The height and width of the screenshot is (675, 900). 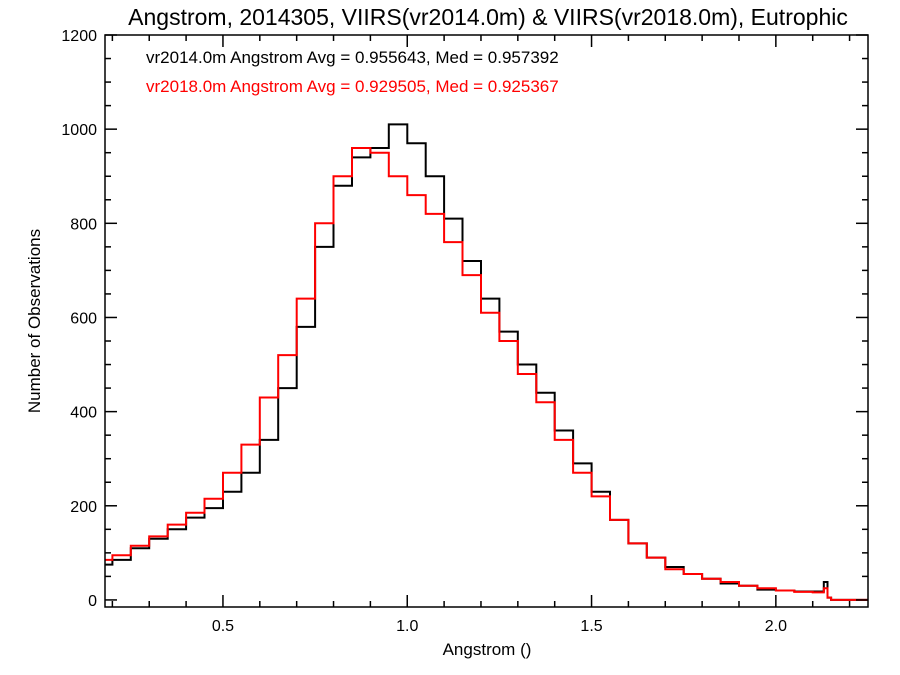 What do you see at coordinates (591, 626) in the screenshot?
I see `x-tick-label: 1.5` at bounding box center [591, 626].